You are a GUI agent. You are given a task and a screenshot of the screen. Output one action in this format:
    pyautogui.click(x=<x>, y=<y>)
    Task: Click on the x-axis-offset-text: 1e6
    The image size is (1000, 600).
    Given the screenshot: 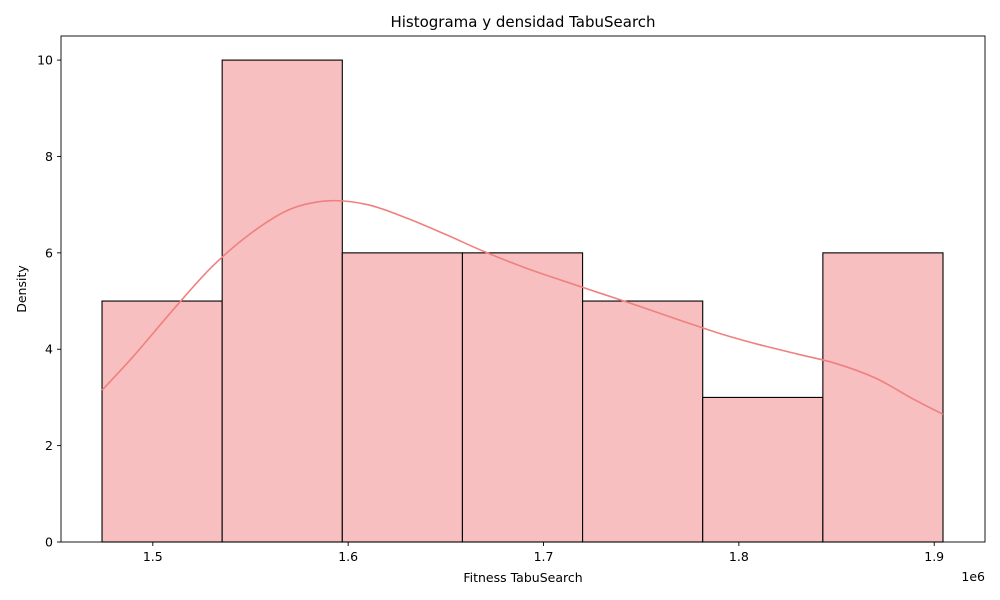 What is the action you would take?
    pyautogui.click(x=973, y=576)
    